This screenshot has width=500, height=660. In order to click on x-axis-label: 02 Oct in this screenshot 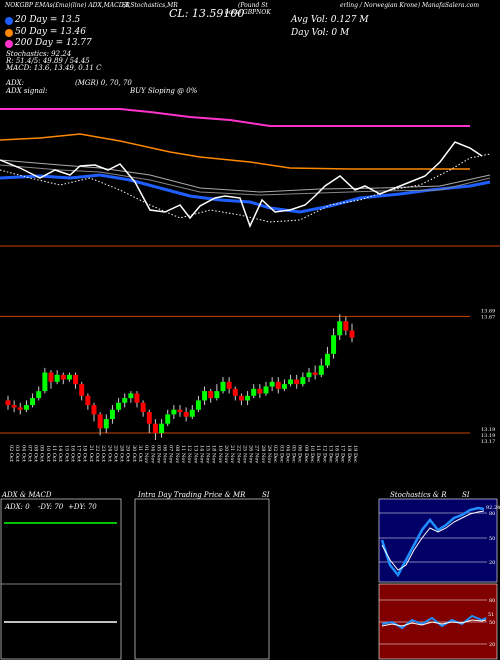, I will do `click(11, 453)`.